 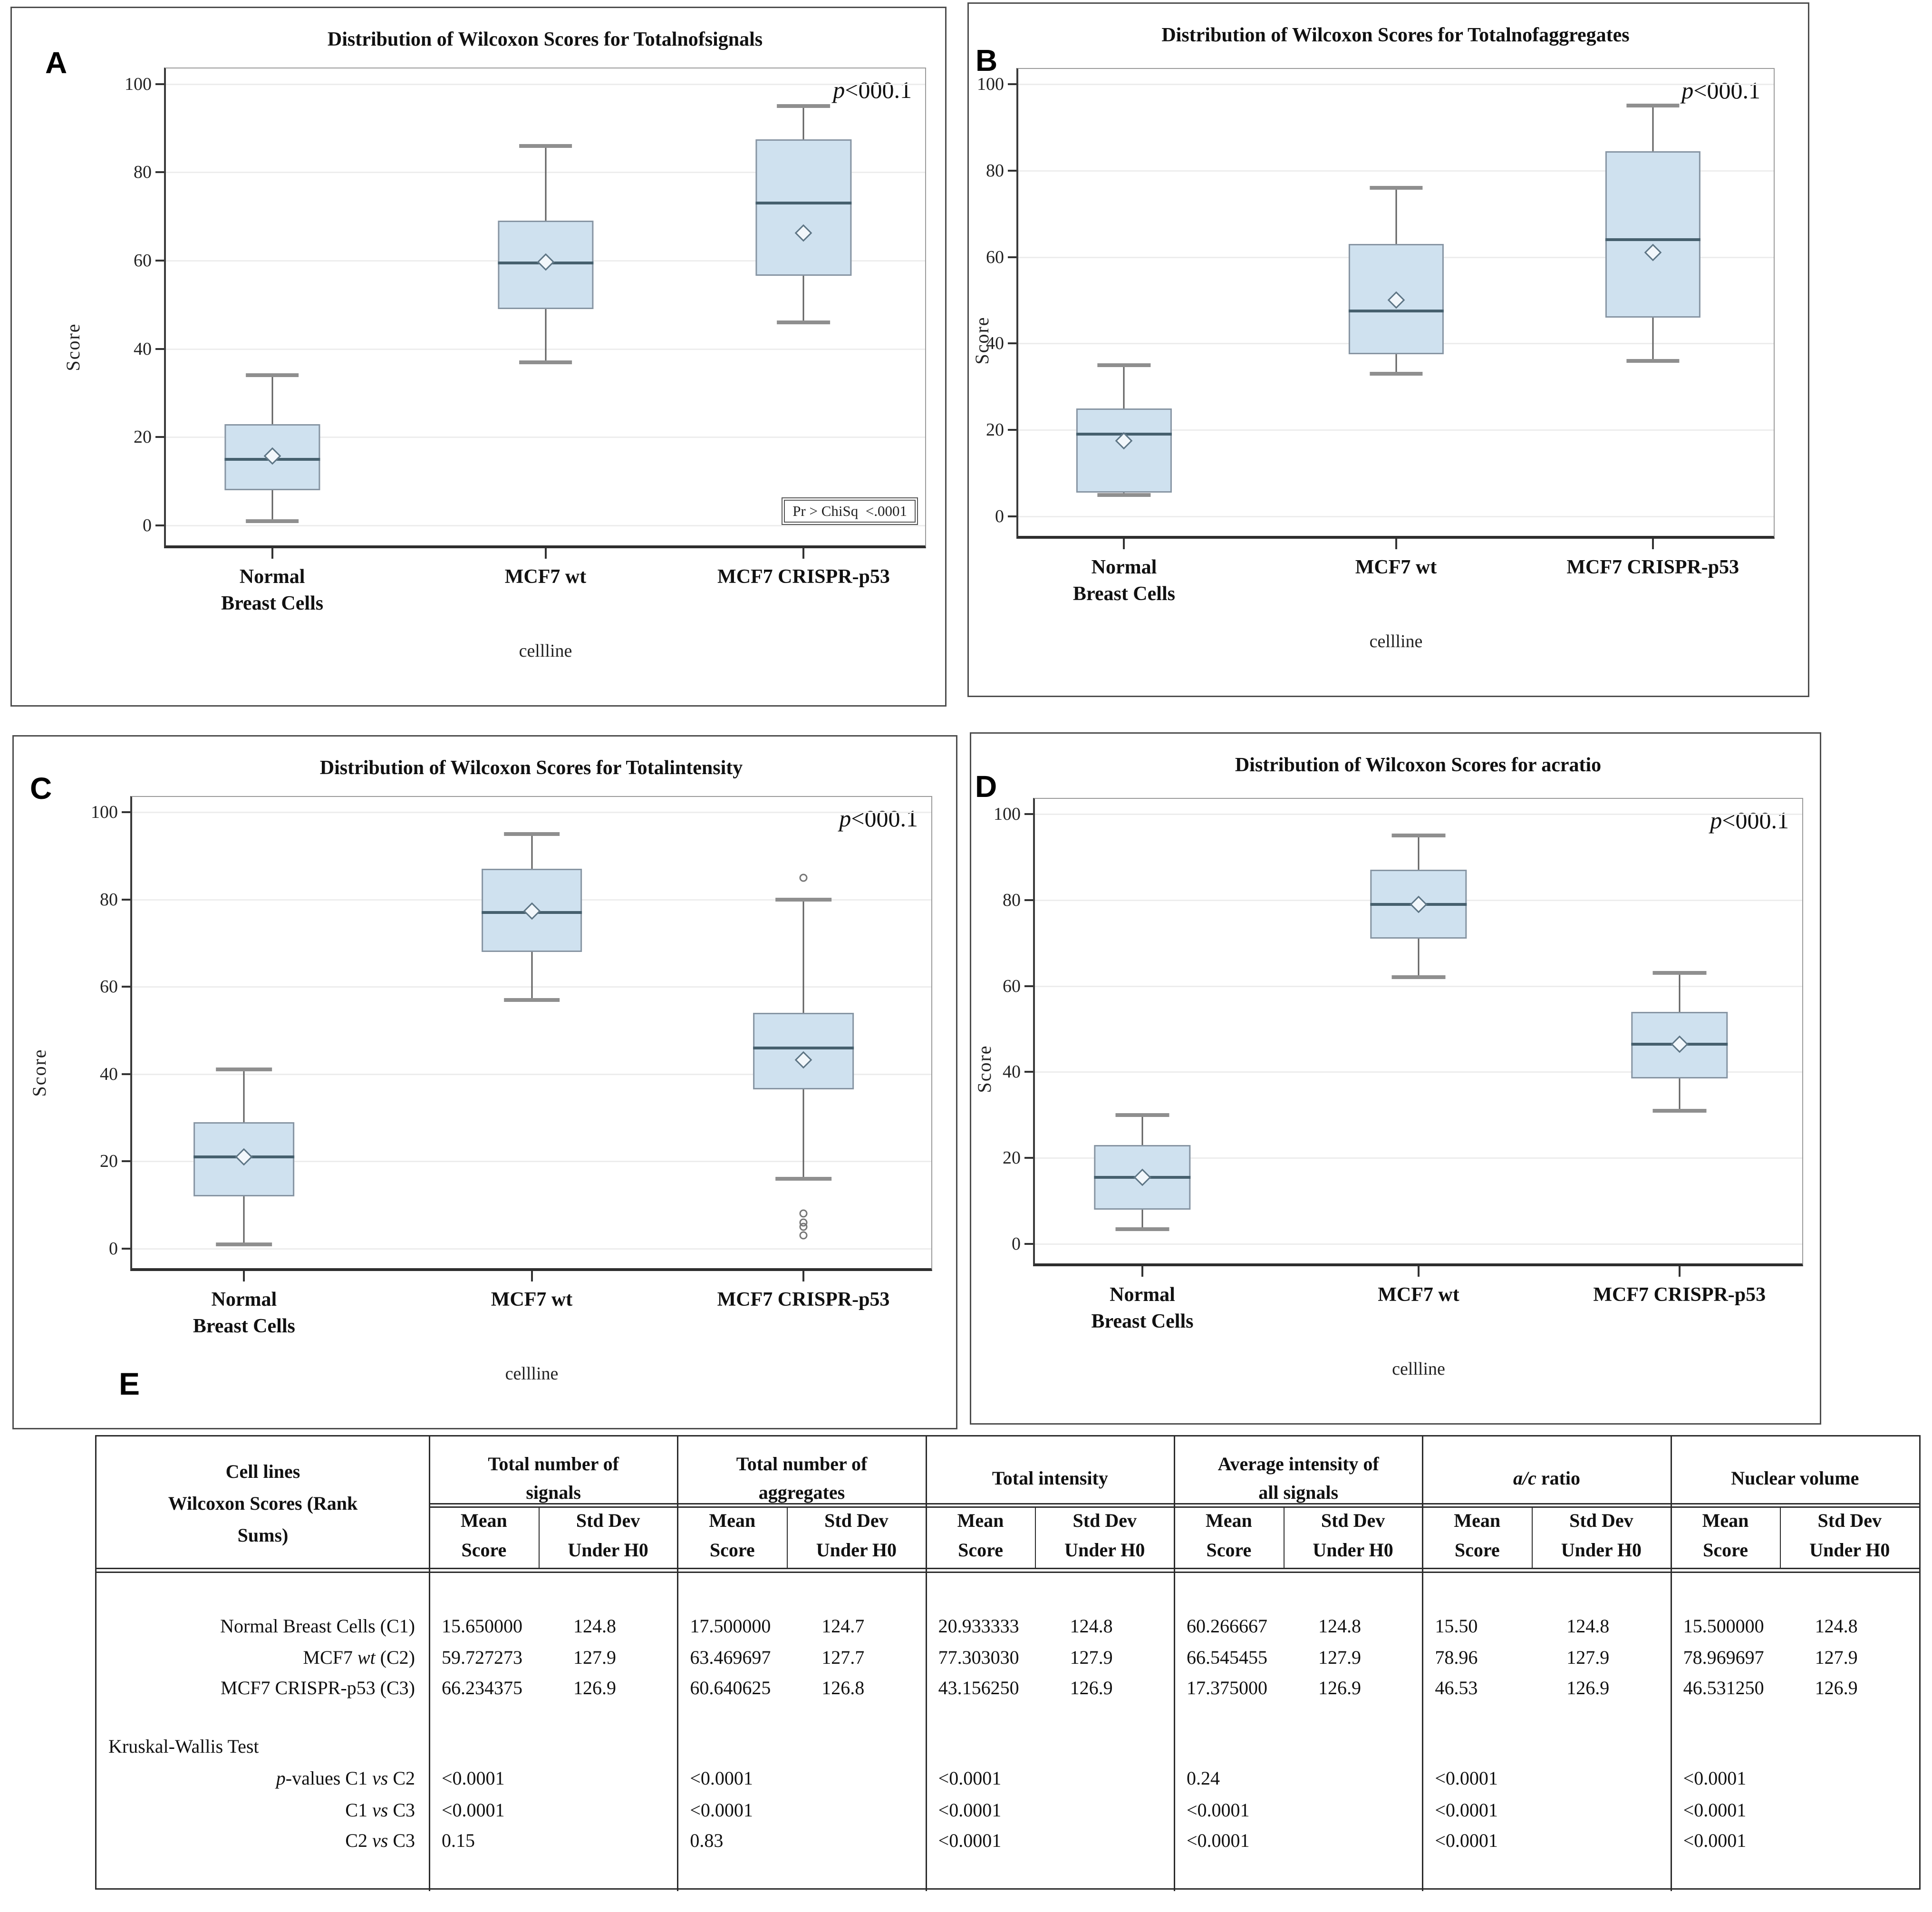 What do you see at coordinates (987, 60) in the screenshot?
I see `panel-label-b: B` at bounding box center [987, 60].